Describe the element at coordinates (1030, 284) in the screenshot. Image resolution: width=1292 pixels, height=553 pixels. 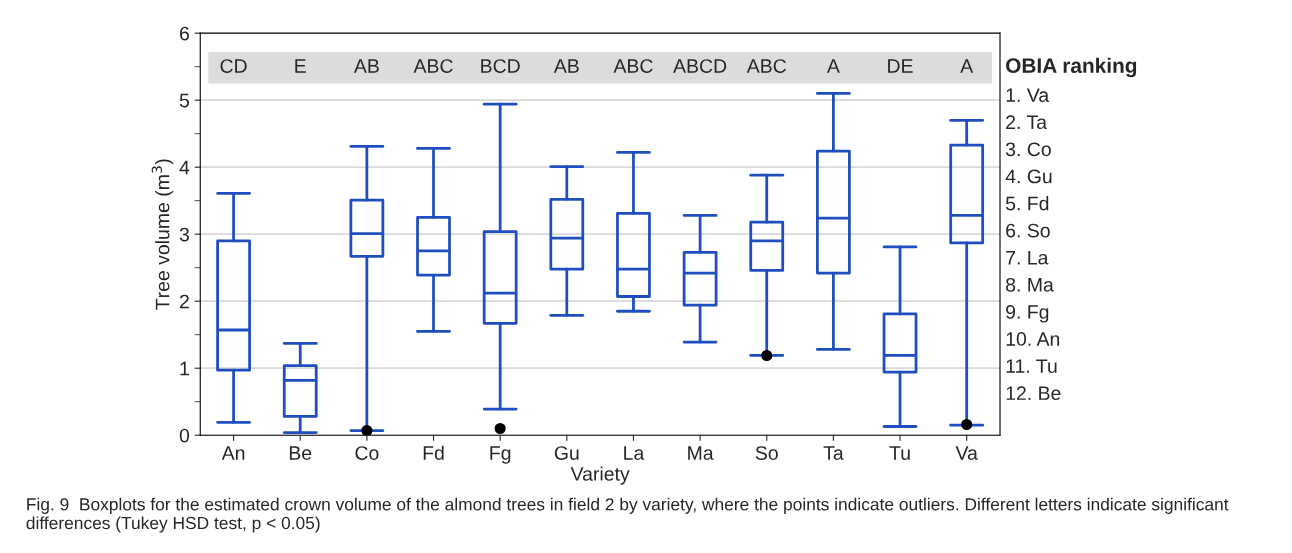
I see `text: 8. Ma` at that location.